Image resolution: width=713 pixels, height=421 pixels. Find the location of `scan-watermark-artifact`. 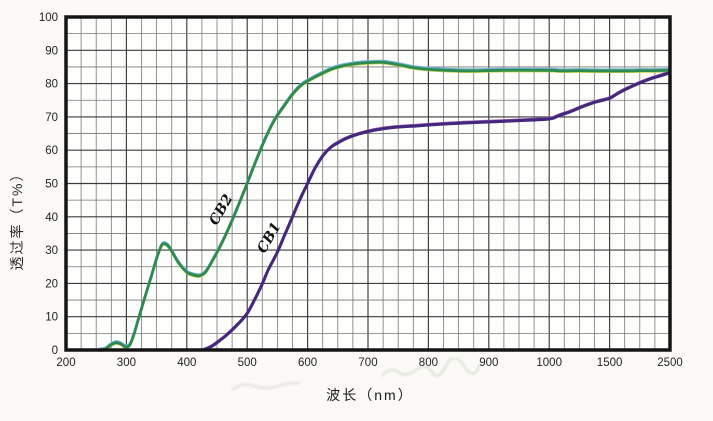

scan-watermark-artifact is located at coordinates (431, 367).